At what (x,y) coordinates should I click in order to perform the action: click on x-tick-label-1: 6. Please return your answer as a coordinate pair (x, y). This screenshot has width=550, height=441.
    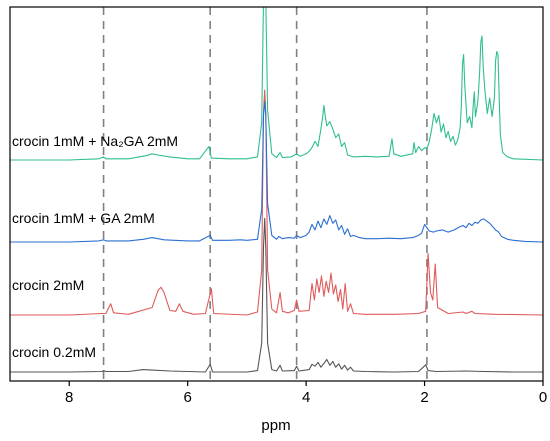
    Looking at the image, I should click on (187, 397).